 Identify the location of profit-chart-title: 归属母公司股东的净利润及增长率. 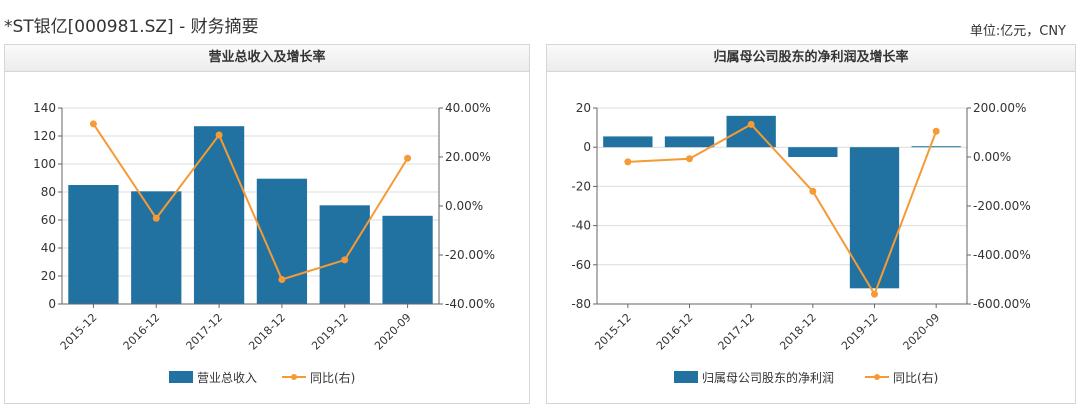
(811, 58).